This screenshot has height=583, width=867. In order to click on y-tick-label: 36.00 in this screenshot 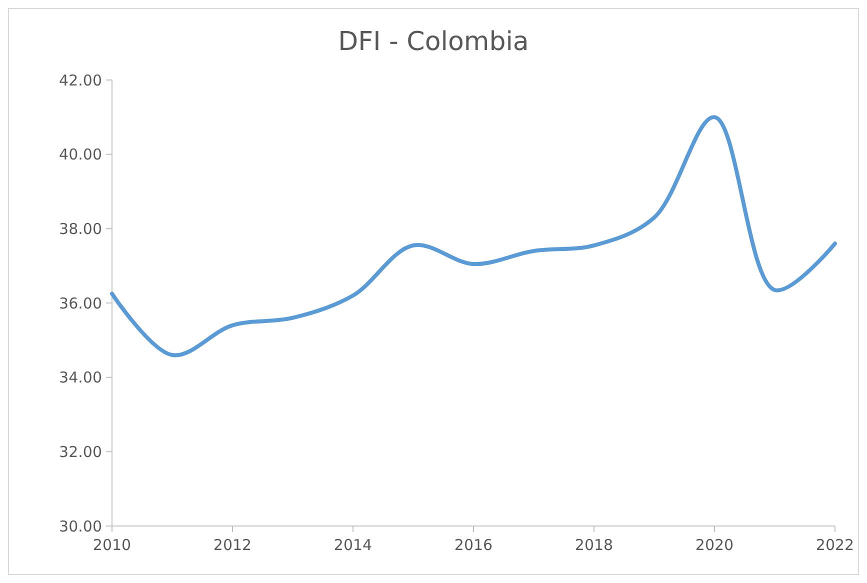, I will do `click(80, 303)`.